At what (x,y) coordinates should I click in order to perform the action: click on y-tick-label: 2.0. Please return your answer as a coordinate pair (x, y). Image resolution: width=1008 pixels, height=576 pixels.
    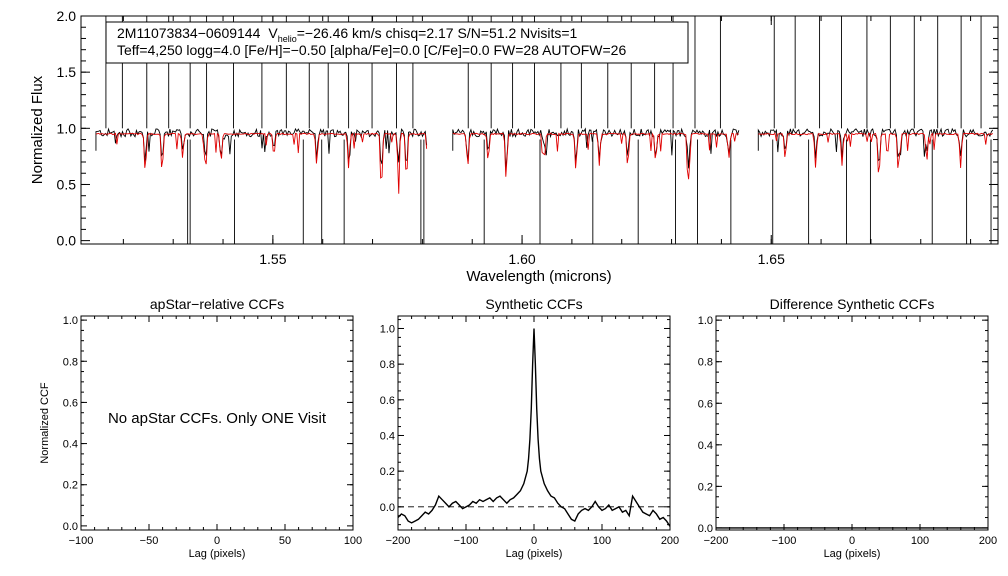
    Looking at the image, I should click on (67, 16).